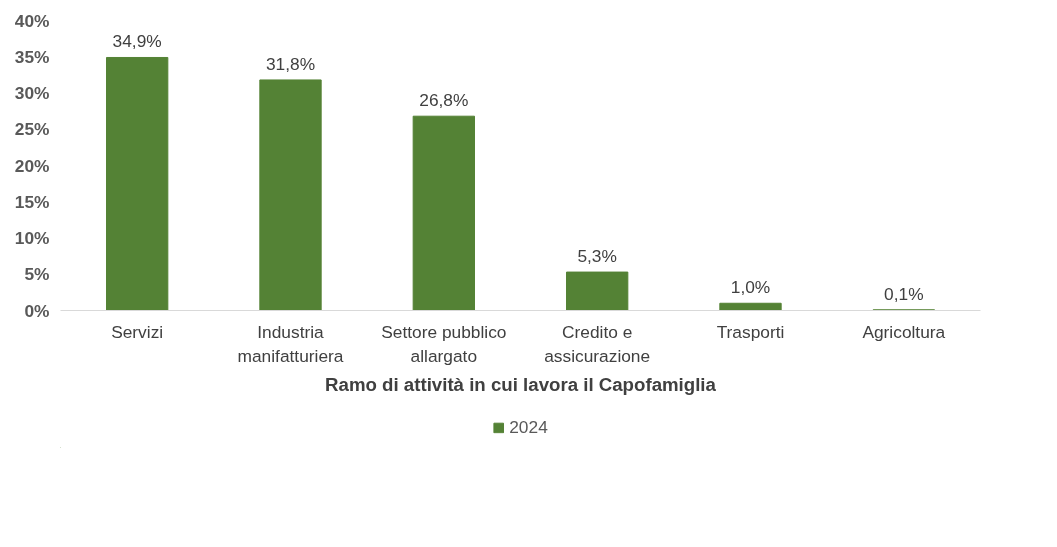 The height and width of the screenshot is (547, 1057). Describe the element at coordinates (32, 56) in the screenshot. I see `y-tick-label: 35%` at that location.